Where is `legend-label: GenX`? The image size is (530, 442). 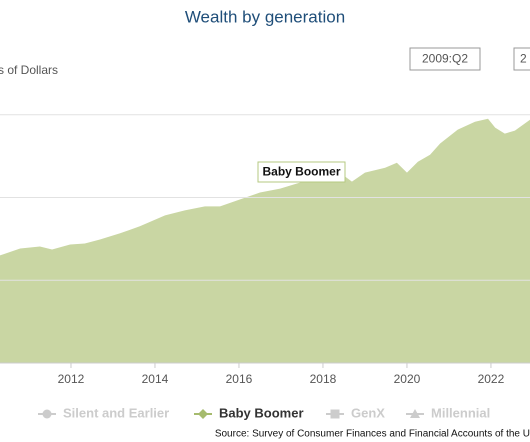
legend-label: GenX is located at coordinates (368, 412).